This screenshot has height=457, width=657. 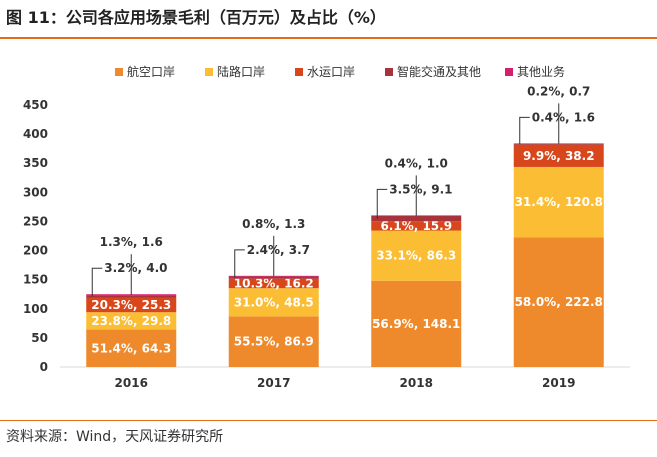 I want to click on y-tick-label-400: 400, so click(x=35, y=134).